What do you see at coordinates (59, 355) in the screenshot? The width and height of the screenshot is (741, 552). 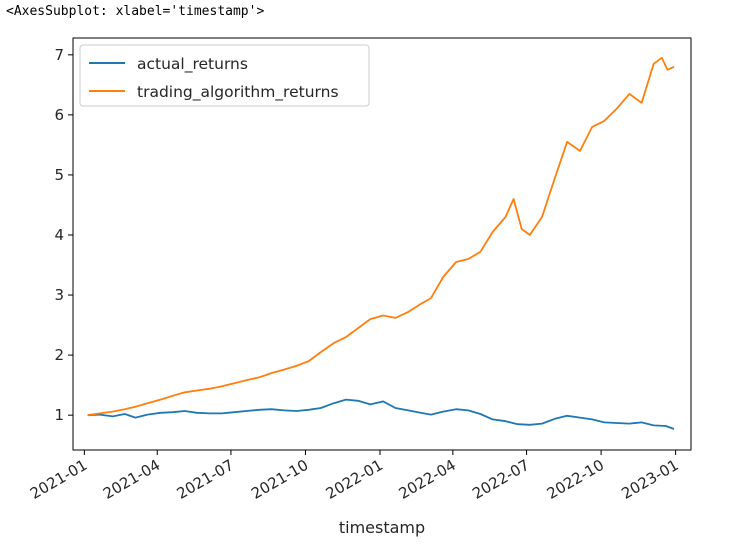 I see `y-tick-label: 2` at bounding box center [59, 355].